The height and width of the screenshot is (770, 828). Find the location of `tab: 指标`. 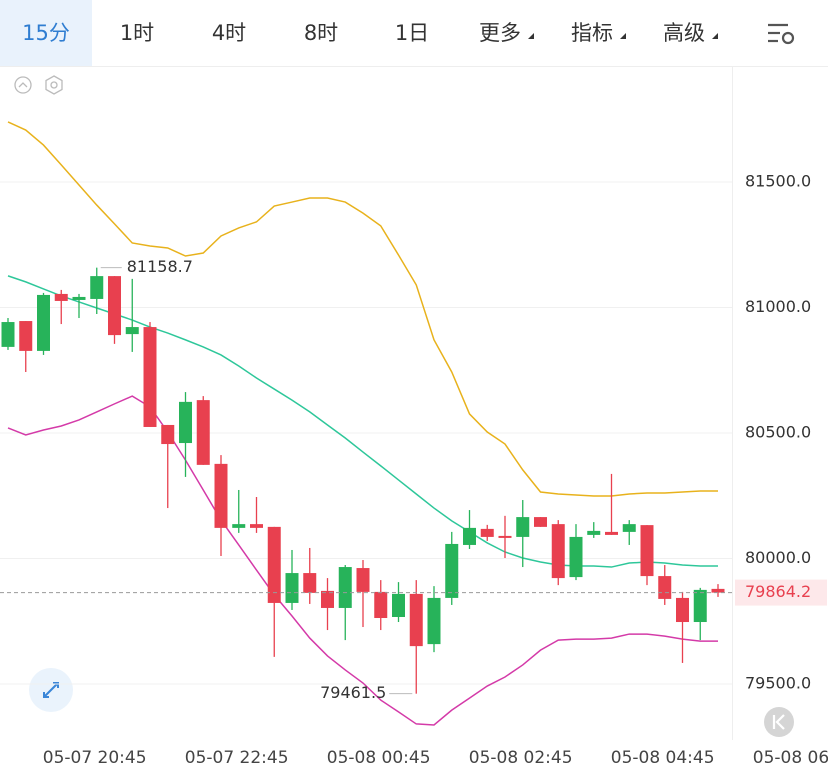

tab: 指标 is located at coordinates (592, 33).